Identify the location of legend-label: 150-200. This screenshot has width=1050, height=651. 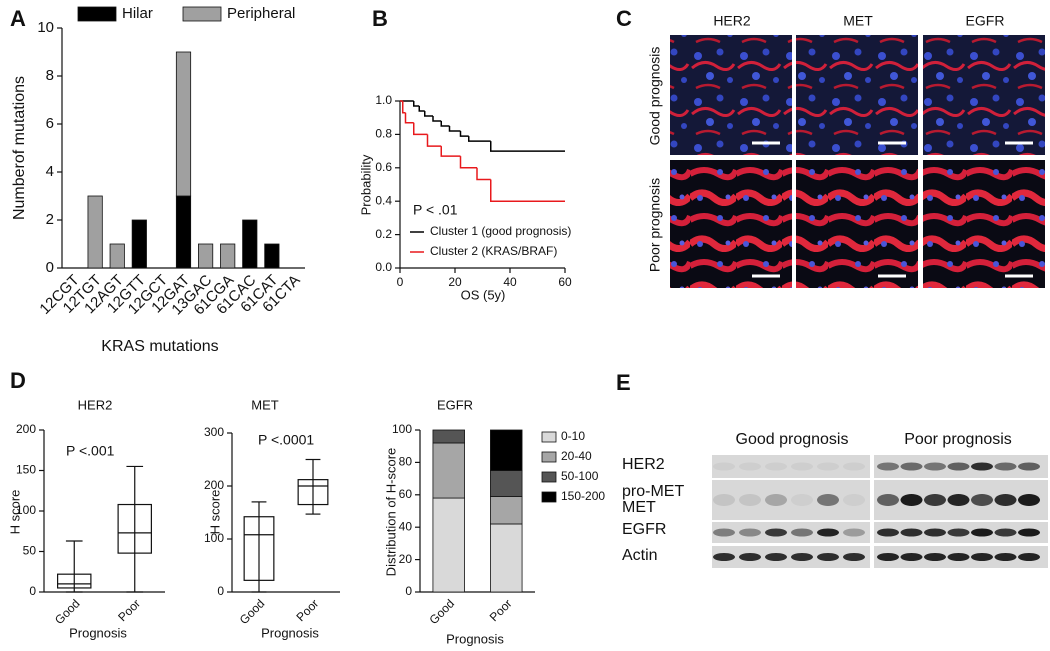
(583, 496).